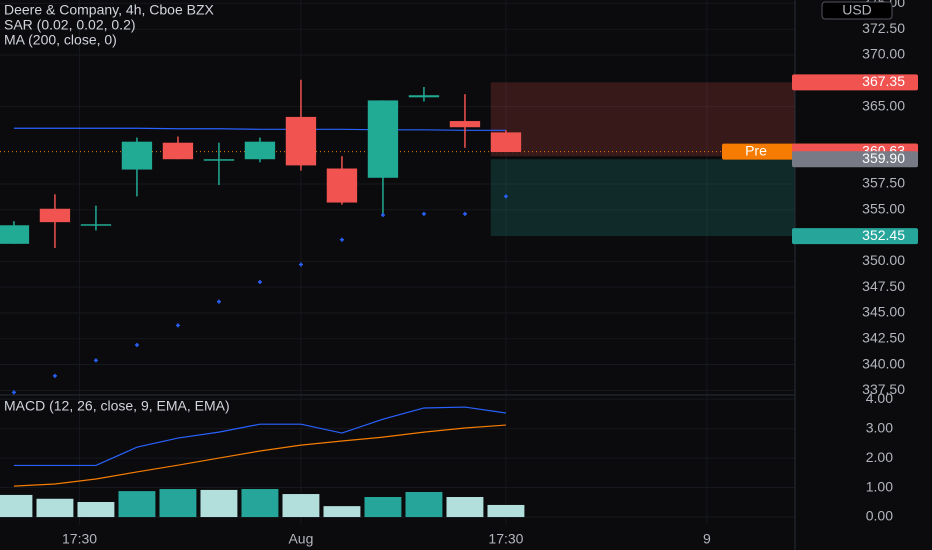 The height and width of the screenshot is (550, 932). I want to click on currency-box, so click(857, 10).